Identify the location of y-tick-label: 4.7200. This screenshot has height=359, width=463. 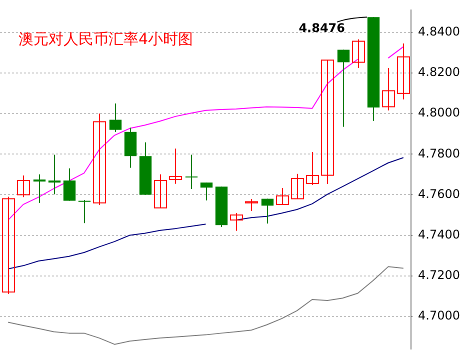
(439, 275).